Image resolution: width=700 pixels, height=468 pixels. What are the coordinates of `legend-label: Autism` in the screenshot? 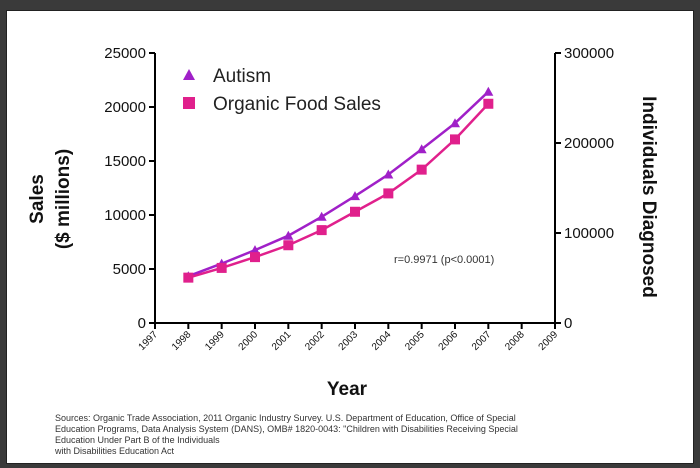 It's located at (242, 76).